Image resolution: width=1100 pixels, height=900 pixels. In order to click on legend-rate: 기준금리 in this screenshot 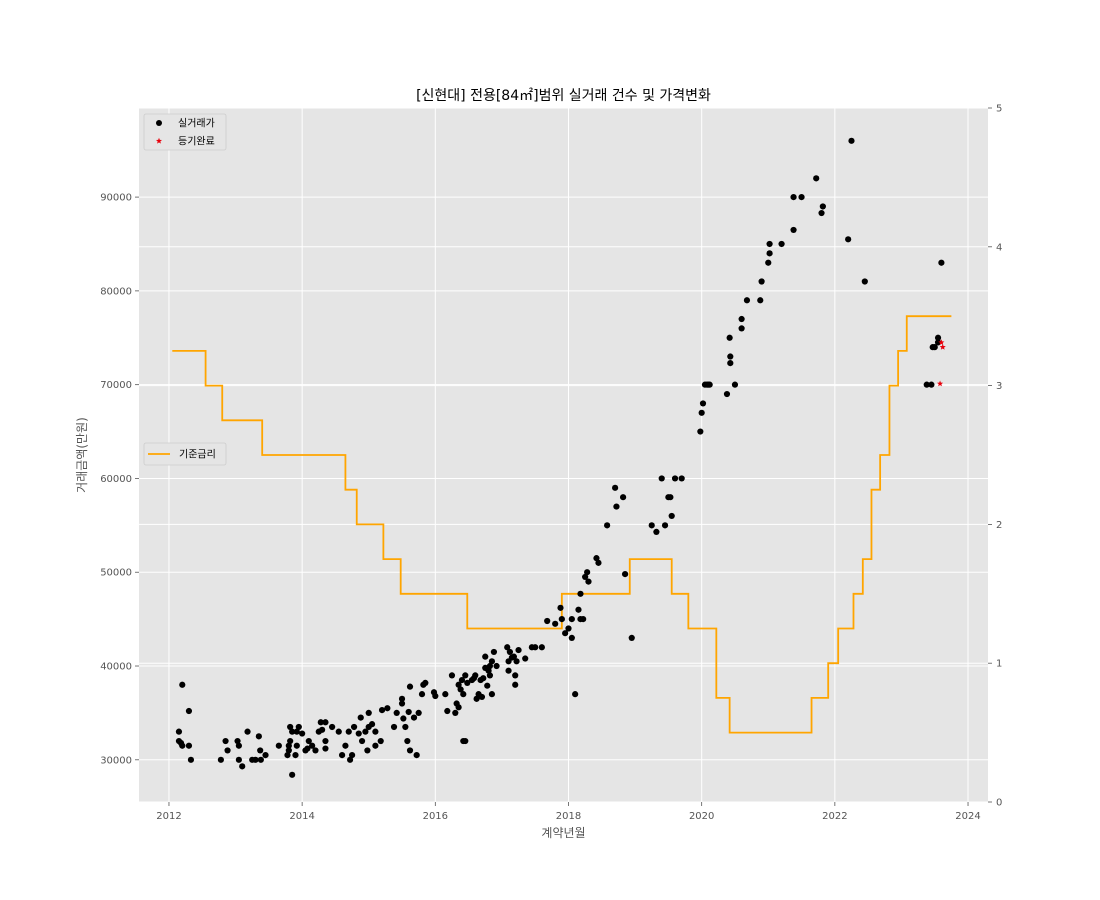, I will do `click(185, 454)`.